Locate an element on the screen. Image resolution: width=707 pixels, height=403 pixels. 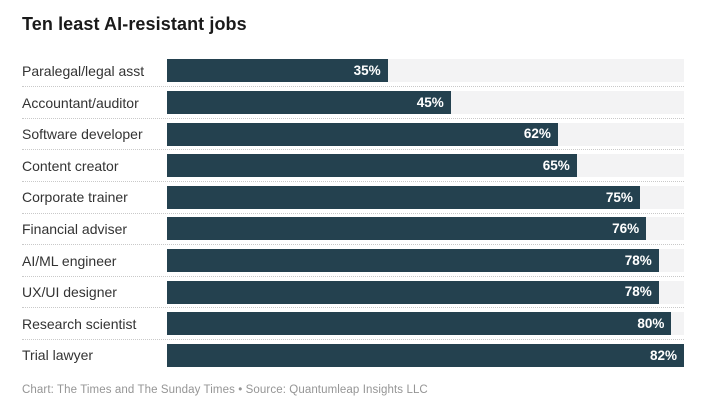
chart-row: AI/ML engineer 78% is located at coordinates (353, 261).